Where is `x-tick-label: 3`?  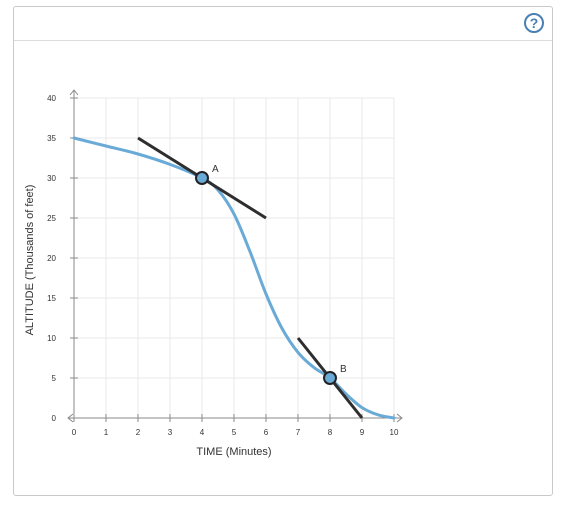
x-tick-label: 3 is located at coordinates (170, 432).